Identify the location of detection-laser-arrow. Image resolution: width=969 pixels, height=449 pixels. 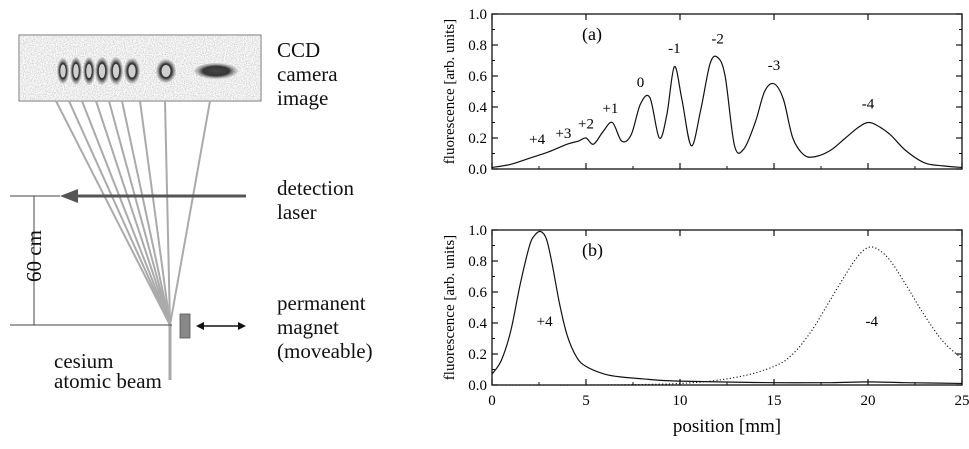
(153, 196).